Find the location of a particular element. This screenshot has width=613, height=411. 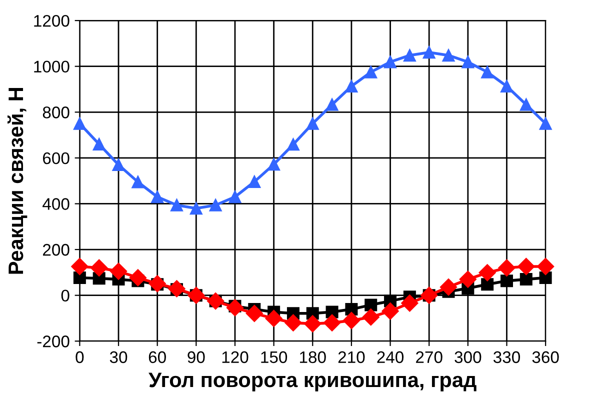

x-tick-label: 270 is located at coordinates (429, 357).